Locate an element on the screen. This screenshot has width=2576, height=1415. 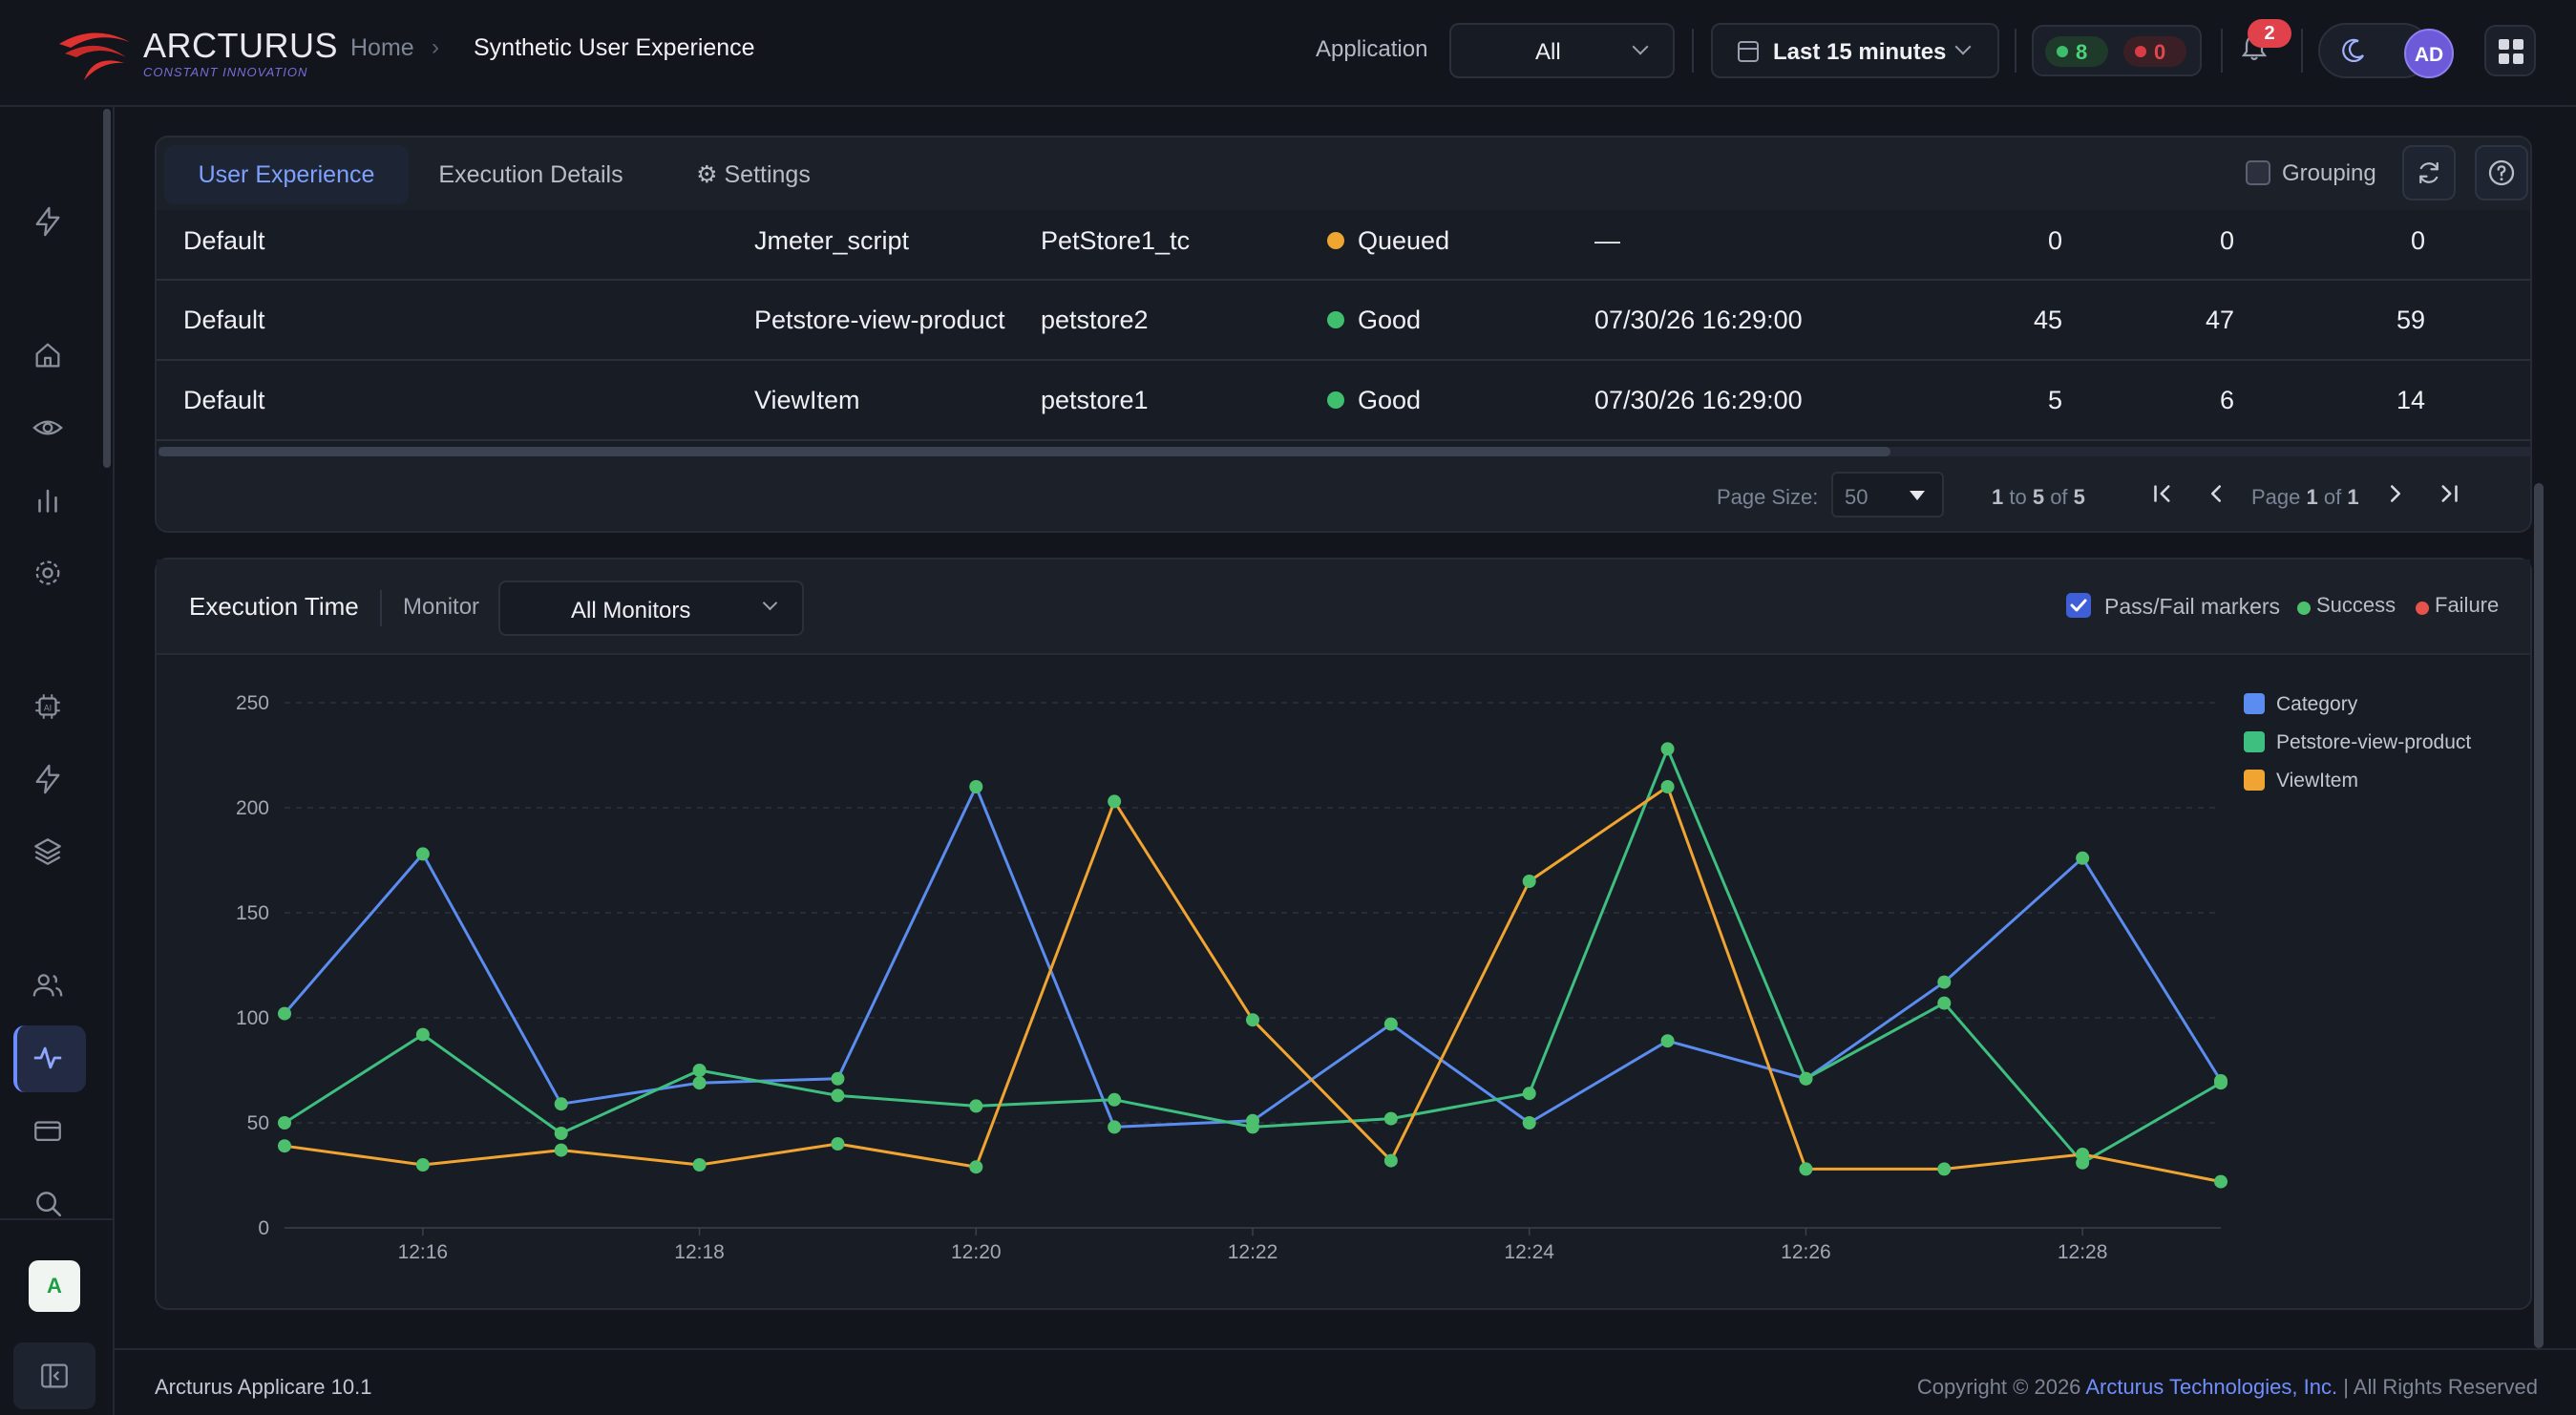
sidebar-scrollbar is located at coordinates (107, 288).